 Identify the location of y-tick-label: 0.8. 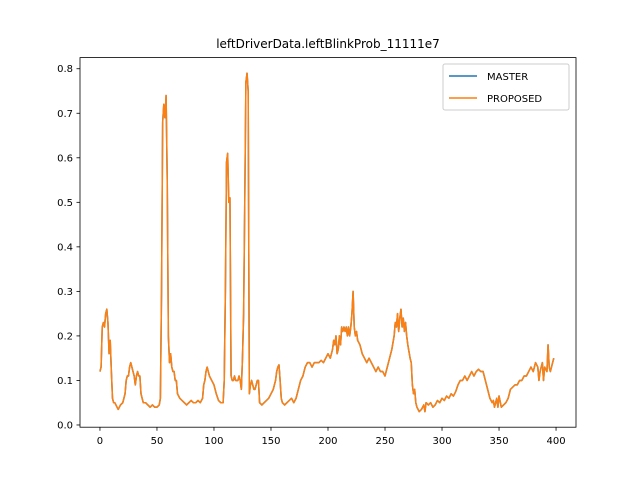
(65, 69).